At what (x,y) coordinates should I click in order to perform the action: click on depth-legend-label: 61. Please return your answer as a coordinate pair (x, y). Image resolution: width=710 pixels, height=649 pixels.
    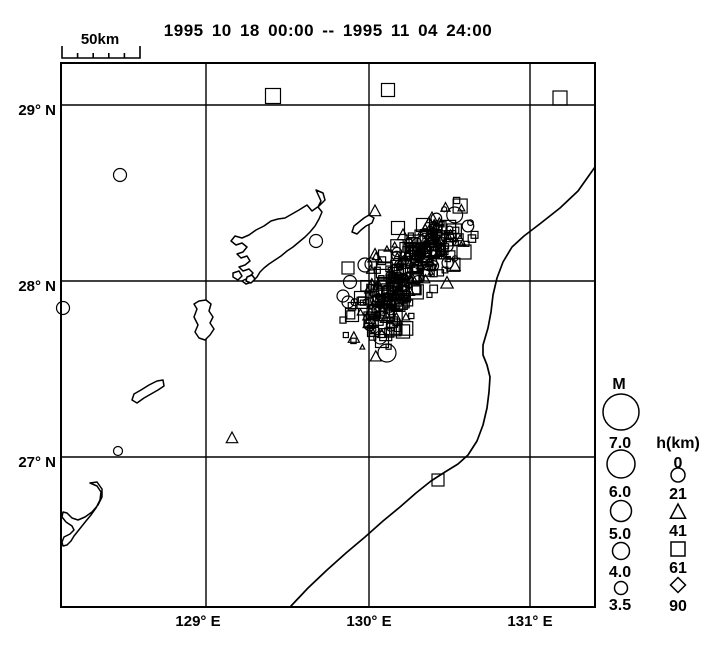
    Looking at the image, I should click on (678, 568).